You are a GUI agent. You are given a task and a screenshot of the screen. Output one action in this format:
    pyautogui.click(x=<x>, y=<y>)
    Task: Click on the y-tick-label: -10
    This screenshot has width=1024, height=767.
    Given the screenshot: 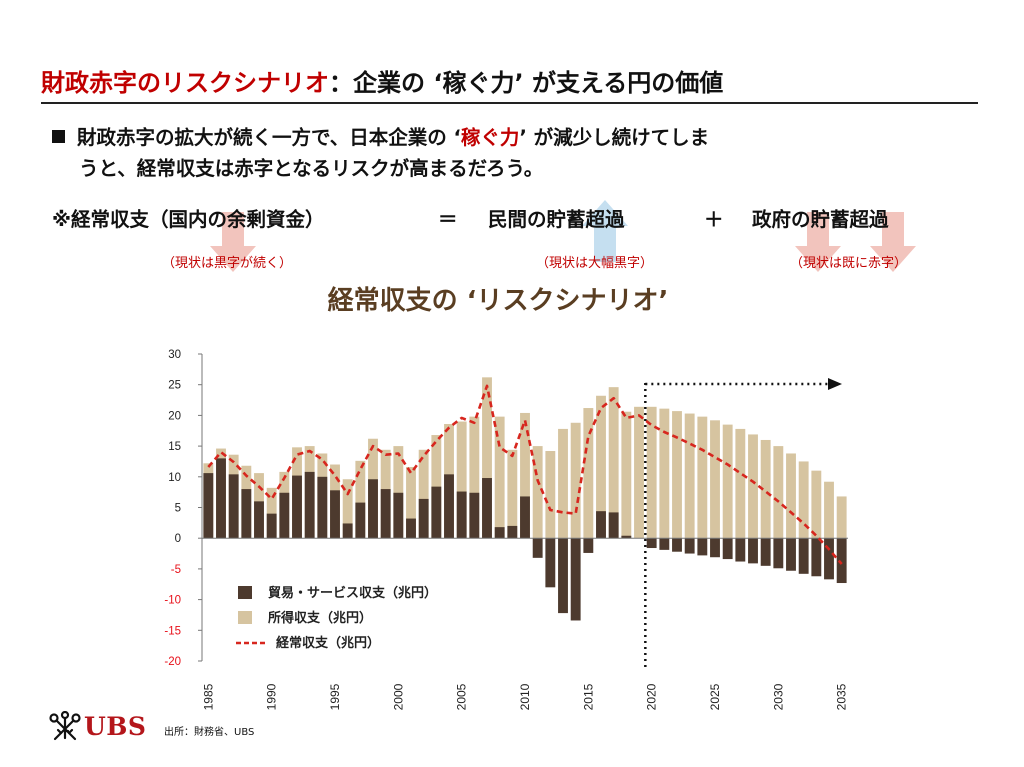 What is the action you would take?
    pyautogui.click(x=172, y=601)
    